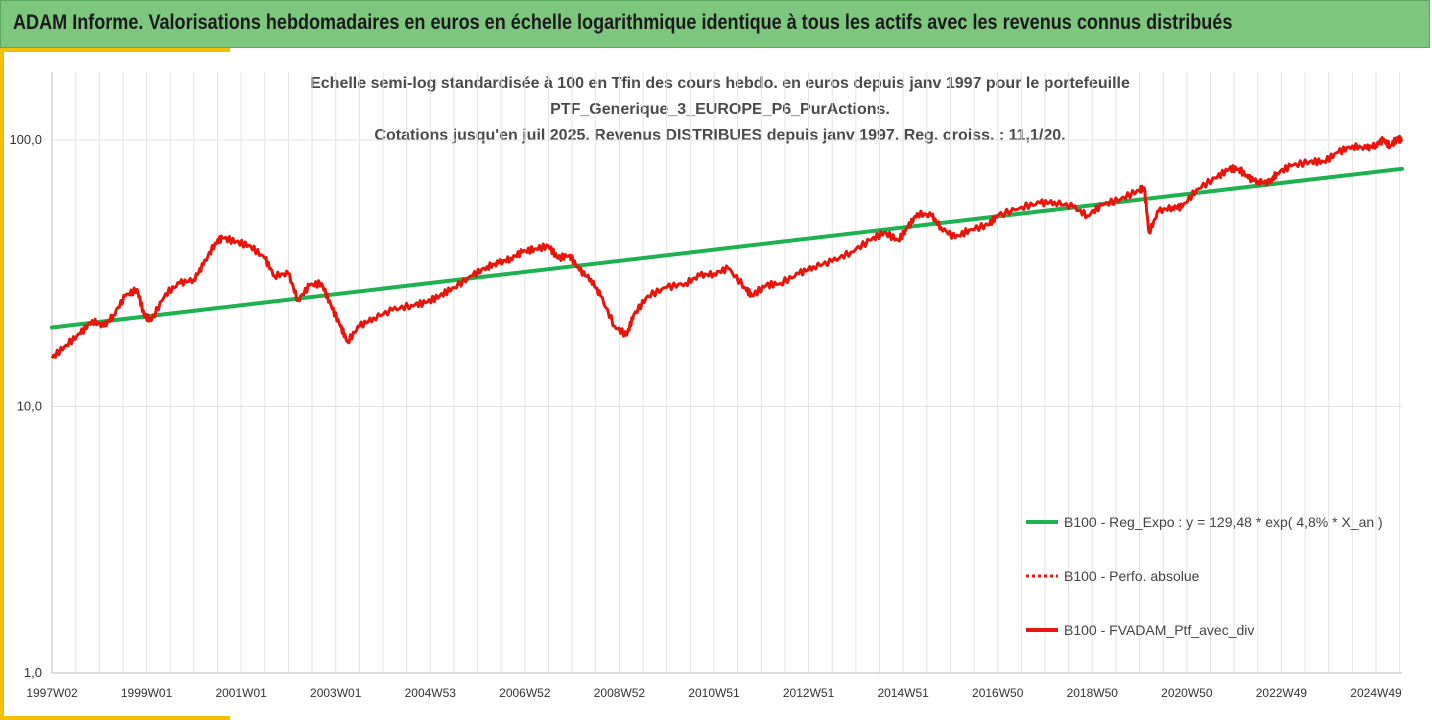 The width and height of the screenshot is (1432, 720). What do you see at coordinates (115, 718) in the screenshot?
I see `accent-bar-bottom` at bounding box center [115, 718].